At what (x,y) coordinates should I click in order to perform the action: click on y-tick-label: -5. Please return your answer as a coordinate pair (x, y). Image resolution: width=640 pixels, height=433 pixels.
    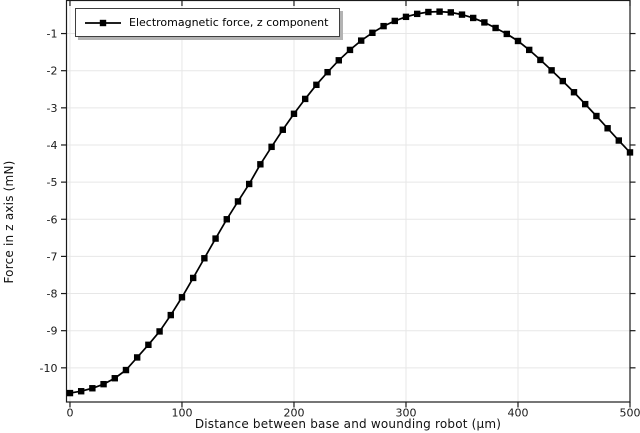
    Looking at the image, I should click on (52, 182).